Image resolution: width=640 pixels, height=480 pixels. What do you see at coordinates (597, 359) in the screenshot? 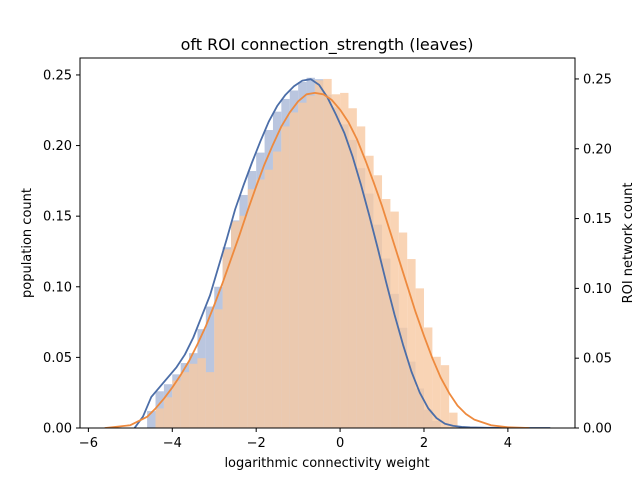
I see `y2-tick-label: 0.05` at bounding box center [597, 359].